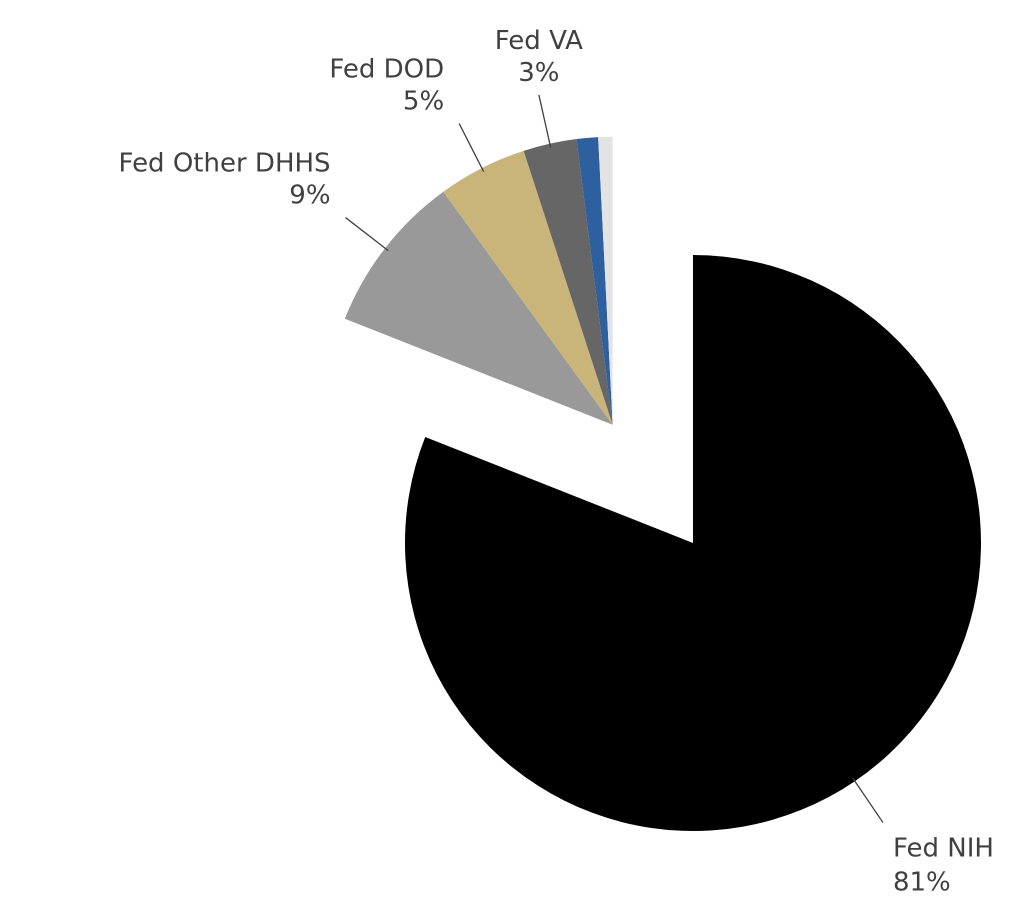 Image resolution: width=1021 pixels, height=917 pixels. Describe the element at coordinates (922, 883) in the screenshot. I see `slice-value-label: 81%` at that location.